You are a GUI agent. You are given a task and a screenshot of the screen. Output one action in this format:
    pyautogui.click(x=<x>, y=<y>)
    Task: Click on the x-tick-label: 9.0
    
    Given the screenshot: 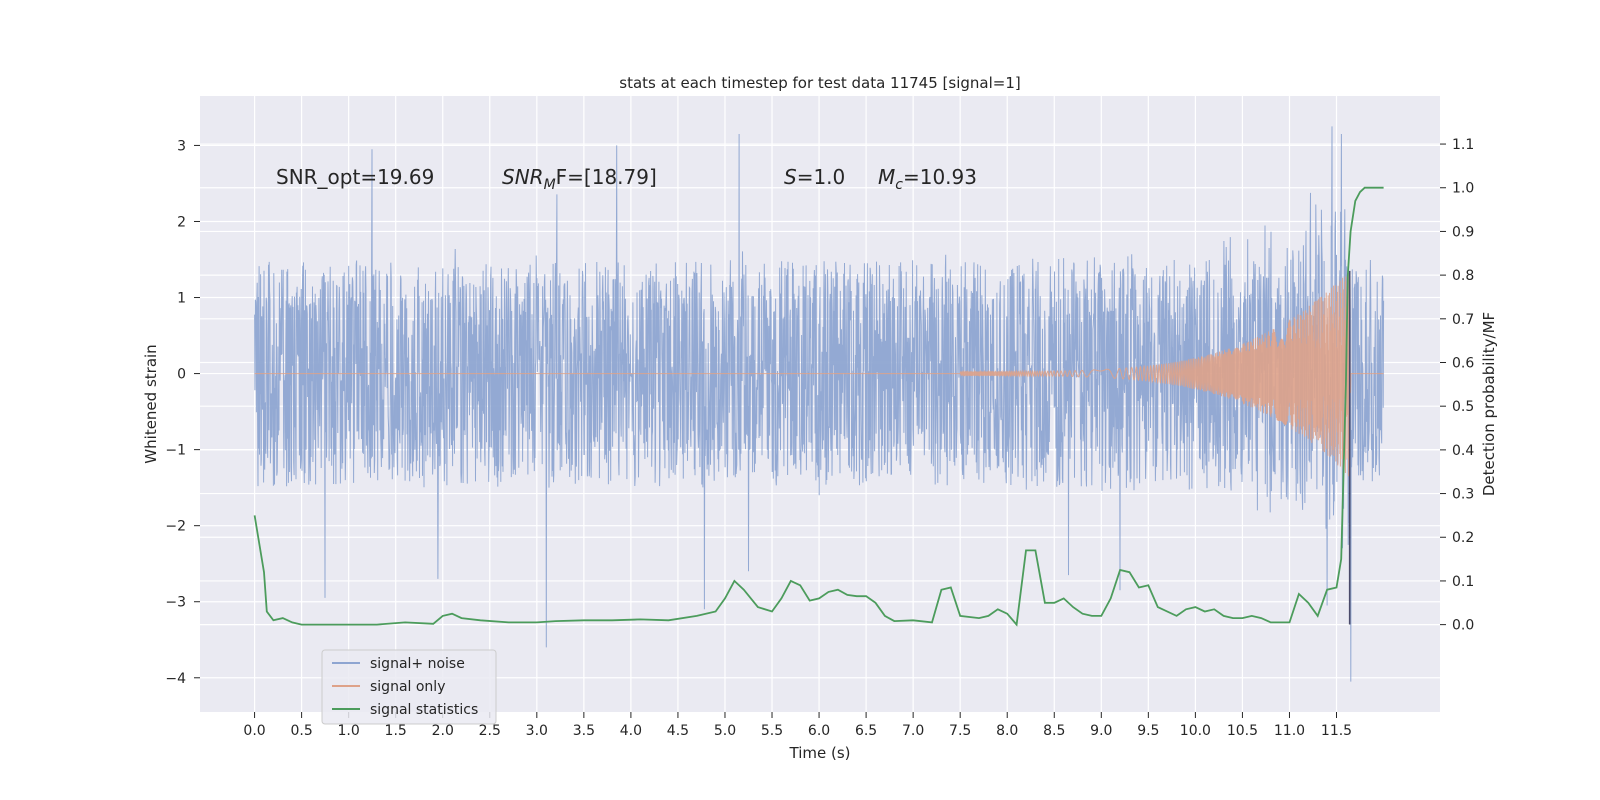 What is the action you would take?
    pyautogui.click(x=1101, y=731)
    